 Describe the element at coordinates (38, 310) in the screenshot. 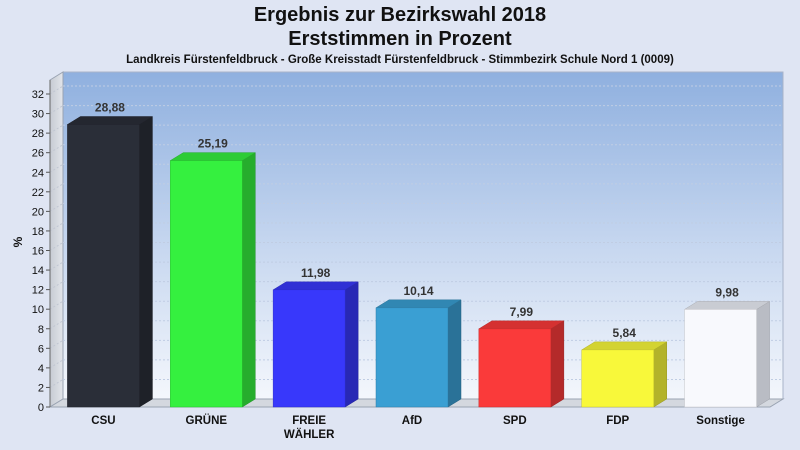

I see `y-tick-label: 10` at that location.